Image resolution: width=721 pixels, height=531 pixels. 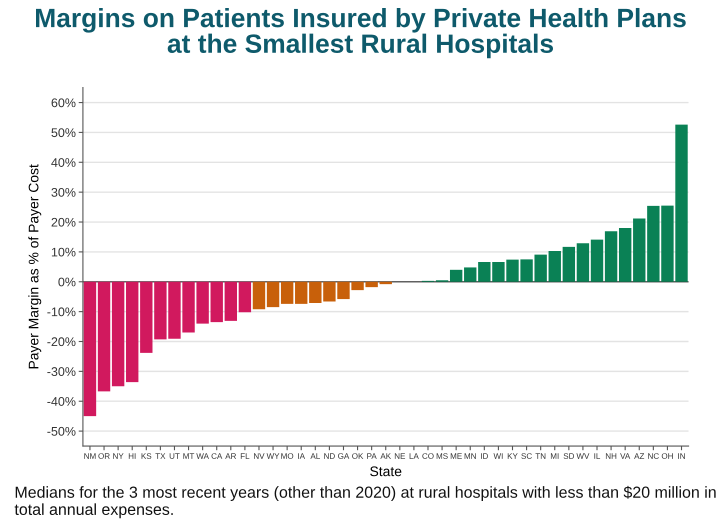 What do you see at coordinates (442, 456) in the screenshot?
I see `x-tick-label: MS` at bounding box center [442, 456].